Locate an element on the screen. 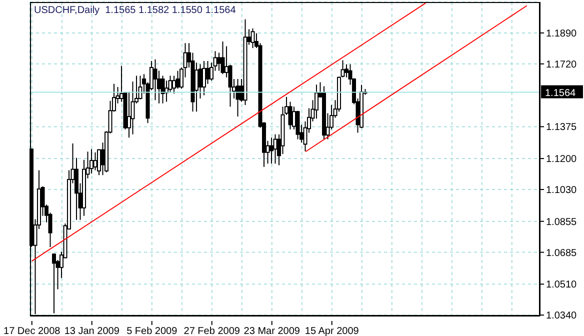 The image size is (584, 336). x-tick-label: 17 Dec 2008 is located at coordinates (32, 331).